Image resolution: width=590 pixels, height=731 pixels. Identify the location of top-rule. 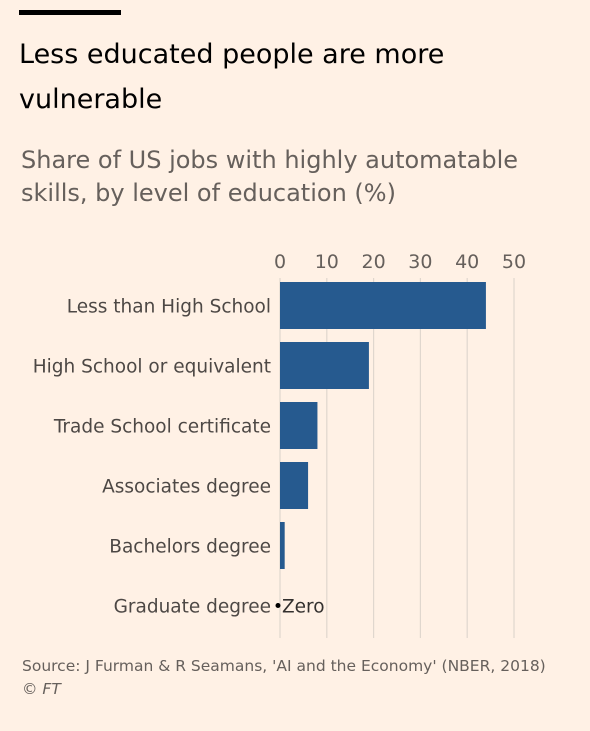
(70, 12).